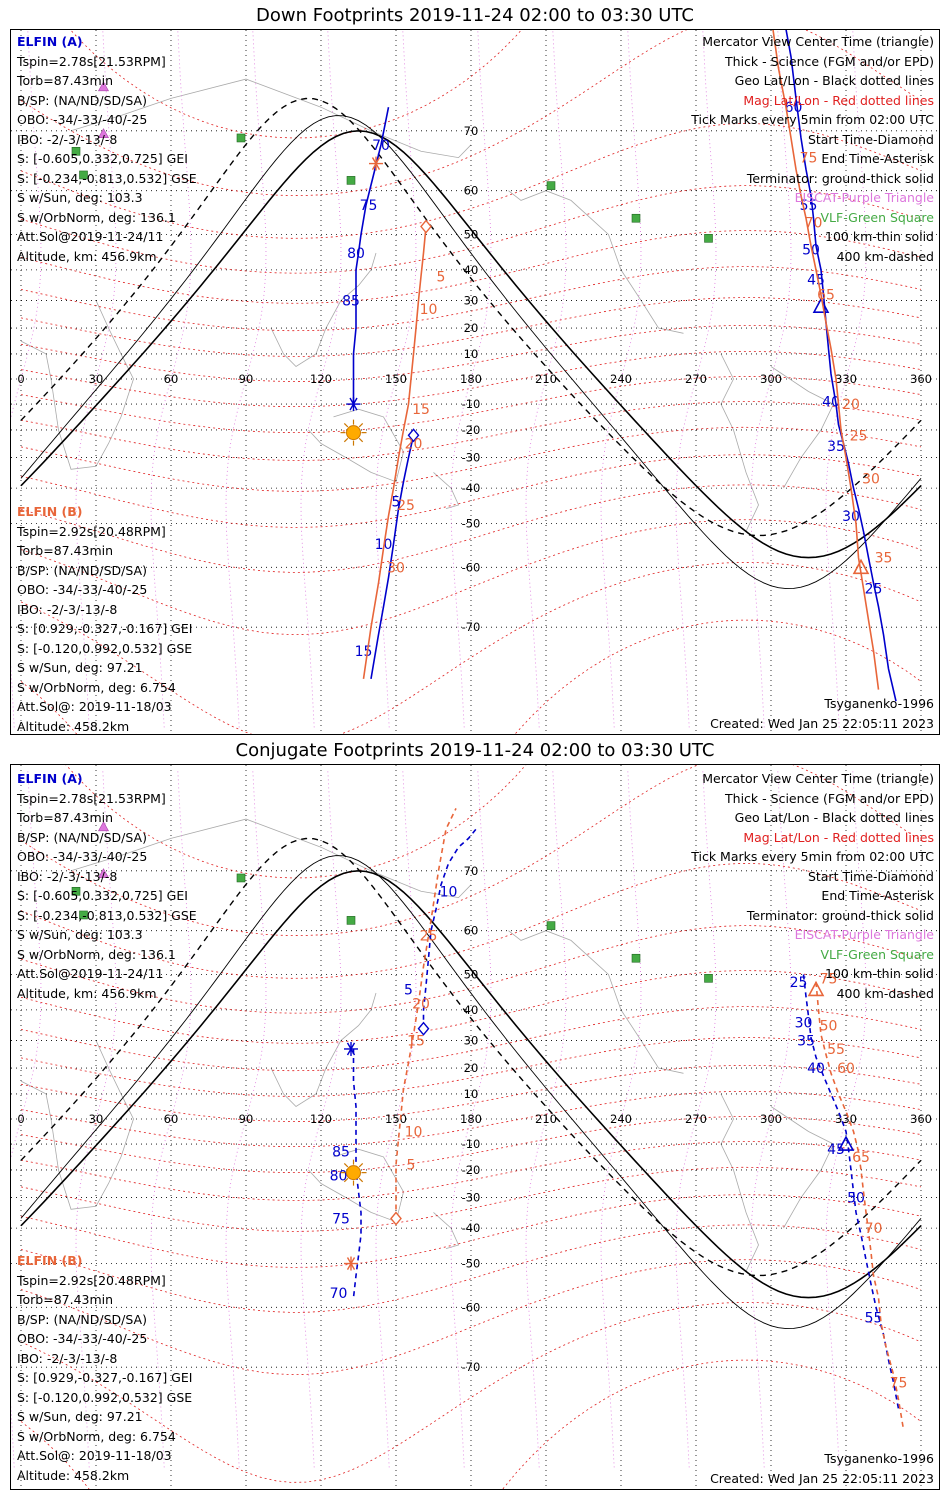  Describe the element at coordinates (829, 798) in the screenshot. I see `legend-item: Thick - Science (FGM and/or EPD)` at that location.